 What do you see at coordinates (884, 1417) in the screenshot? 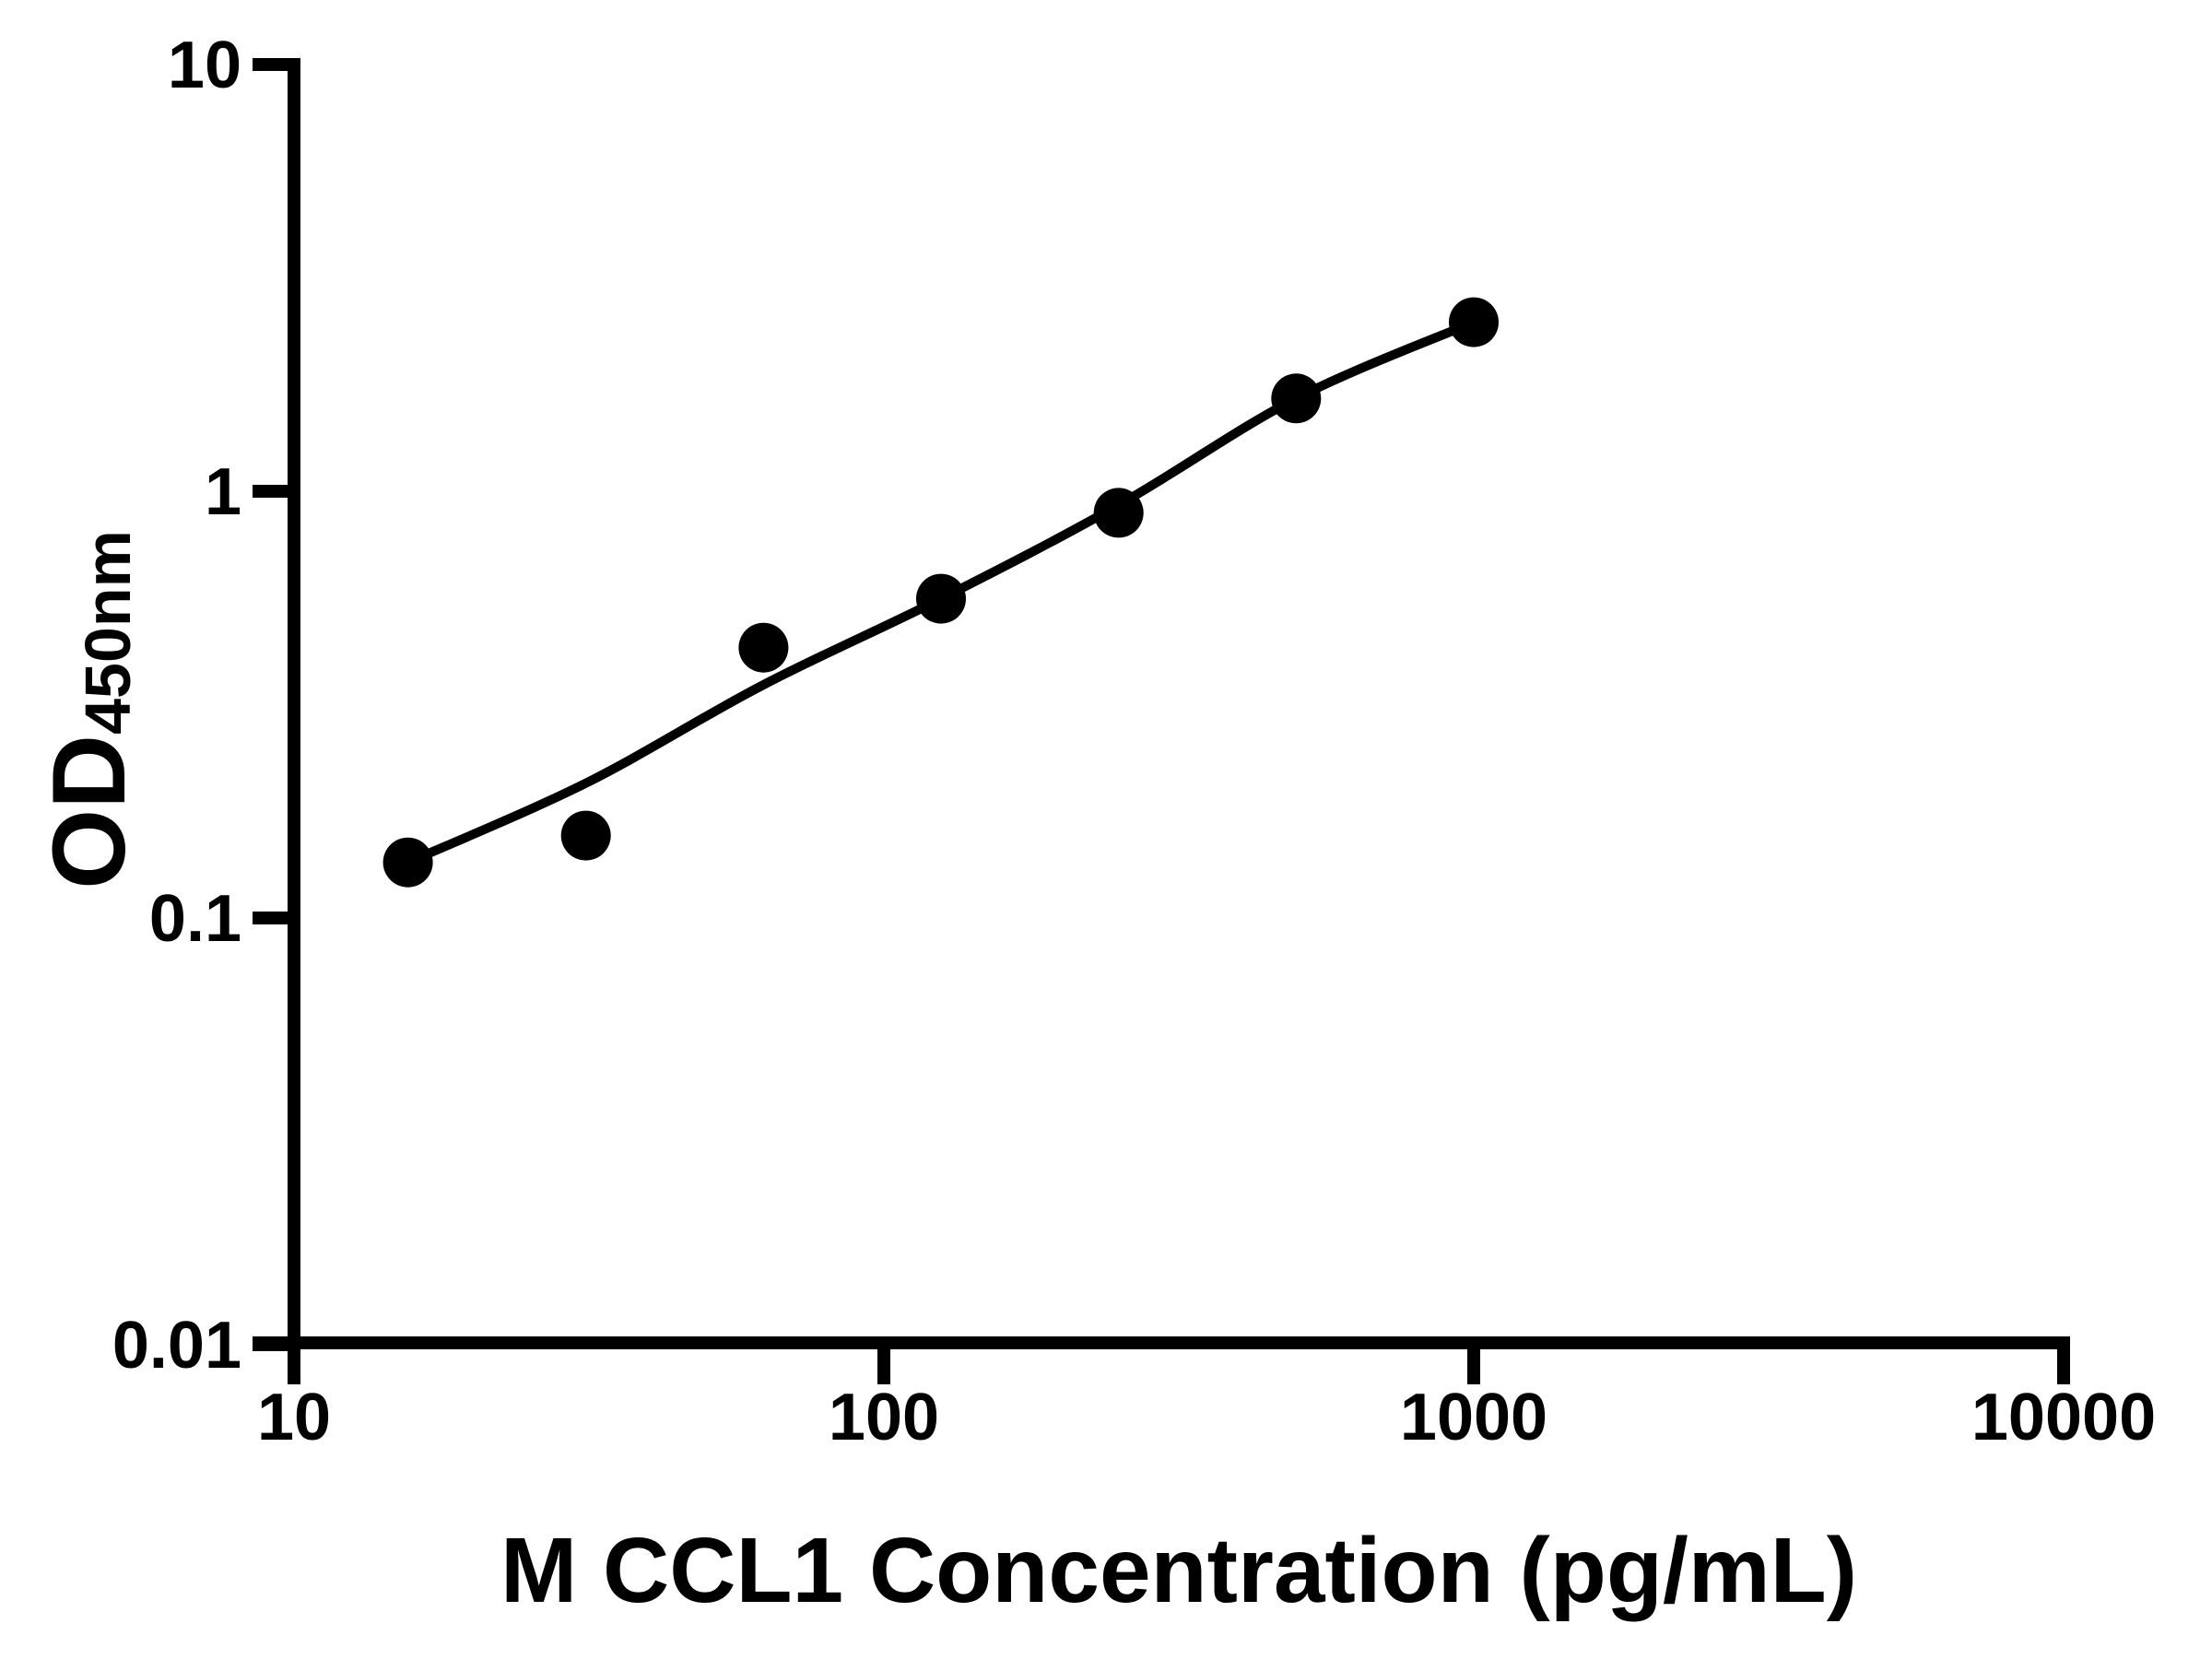
I see `x-tick-label: 100` at bounding box center [884, 1417].